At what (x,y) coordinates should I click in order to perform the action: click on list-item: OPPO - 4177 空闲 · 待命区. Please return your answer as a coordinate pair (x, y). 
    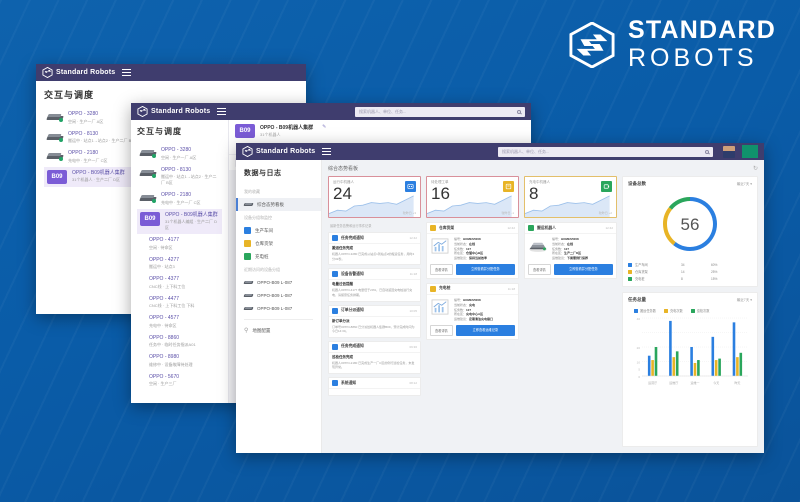
    Looking at the image, I should click on (179, 244).